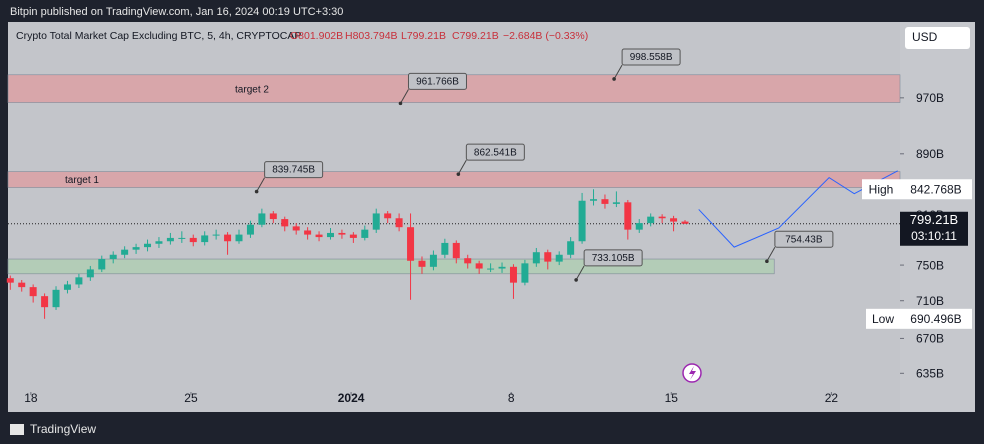 The height and width of the screenshot is (444, 984). I want to click on y-tick-label: 970B, so click(930, 98).